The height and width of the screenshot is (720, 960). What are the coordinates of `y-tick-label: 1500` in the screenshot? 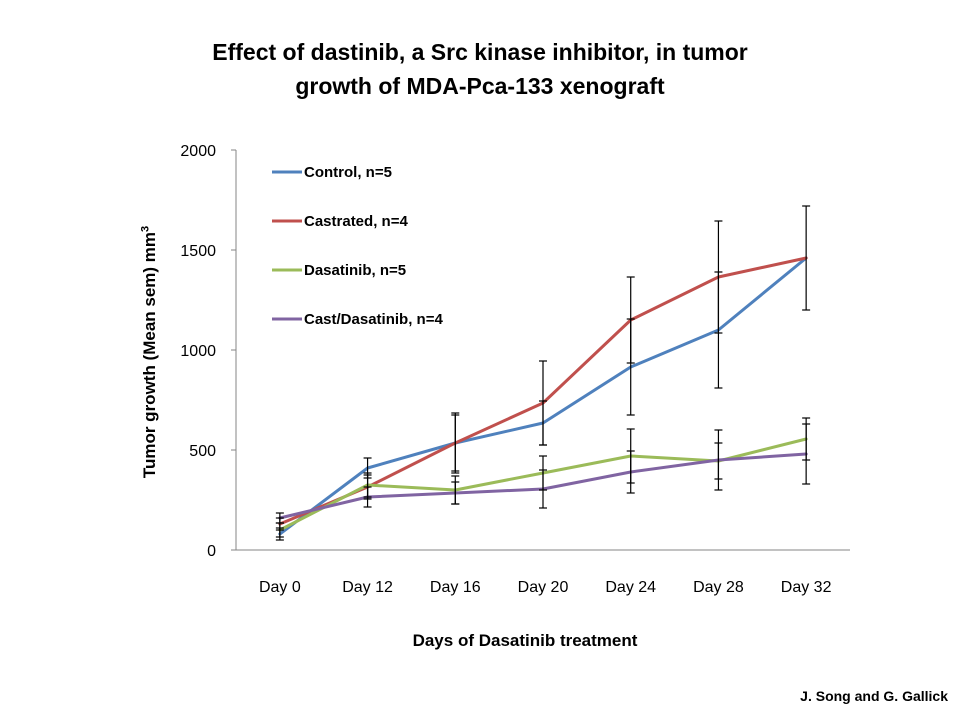 It's located at (198, 251).